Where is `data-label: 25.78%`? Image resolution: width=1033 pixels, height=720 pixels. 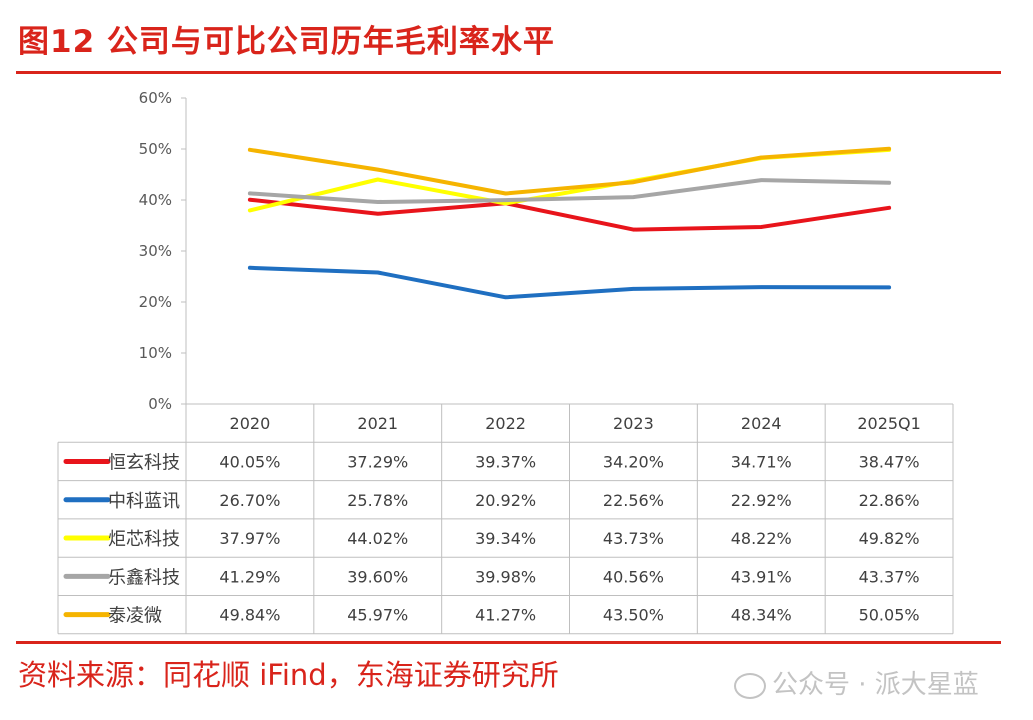 data-label: 25.78% is located at coordinates (377, 500).